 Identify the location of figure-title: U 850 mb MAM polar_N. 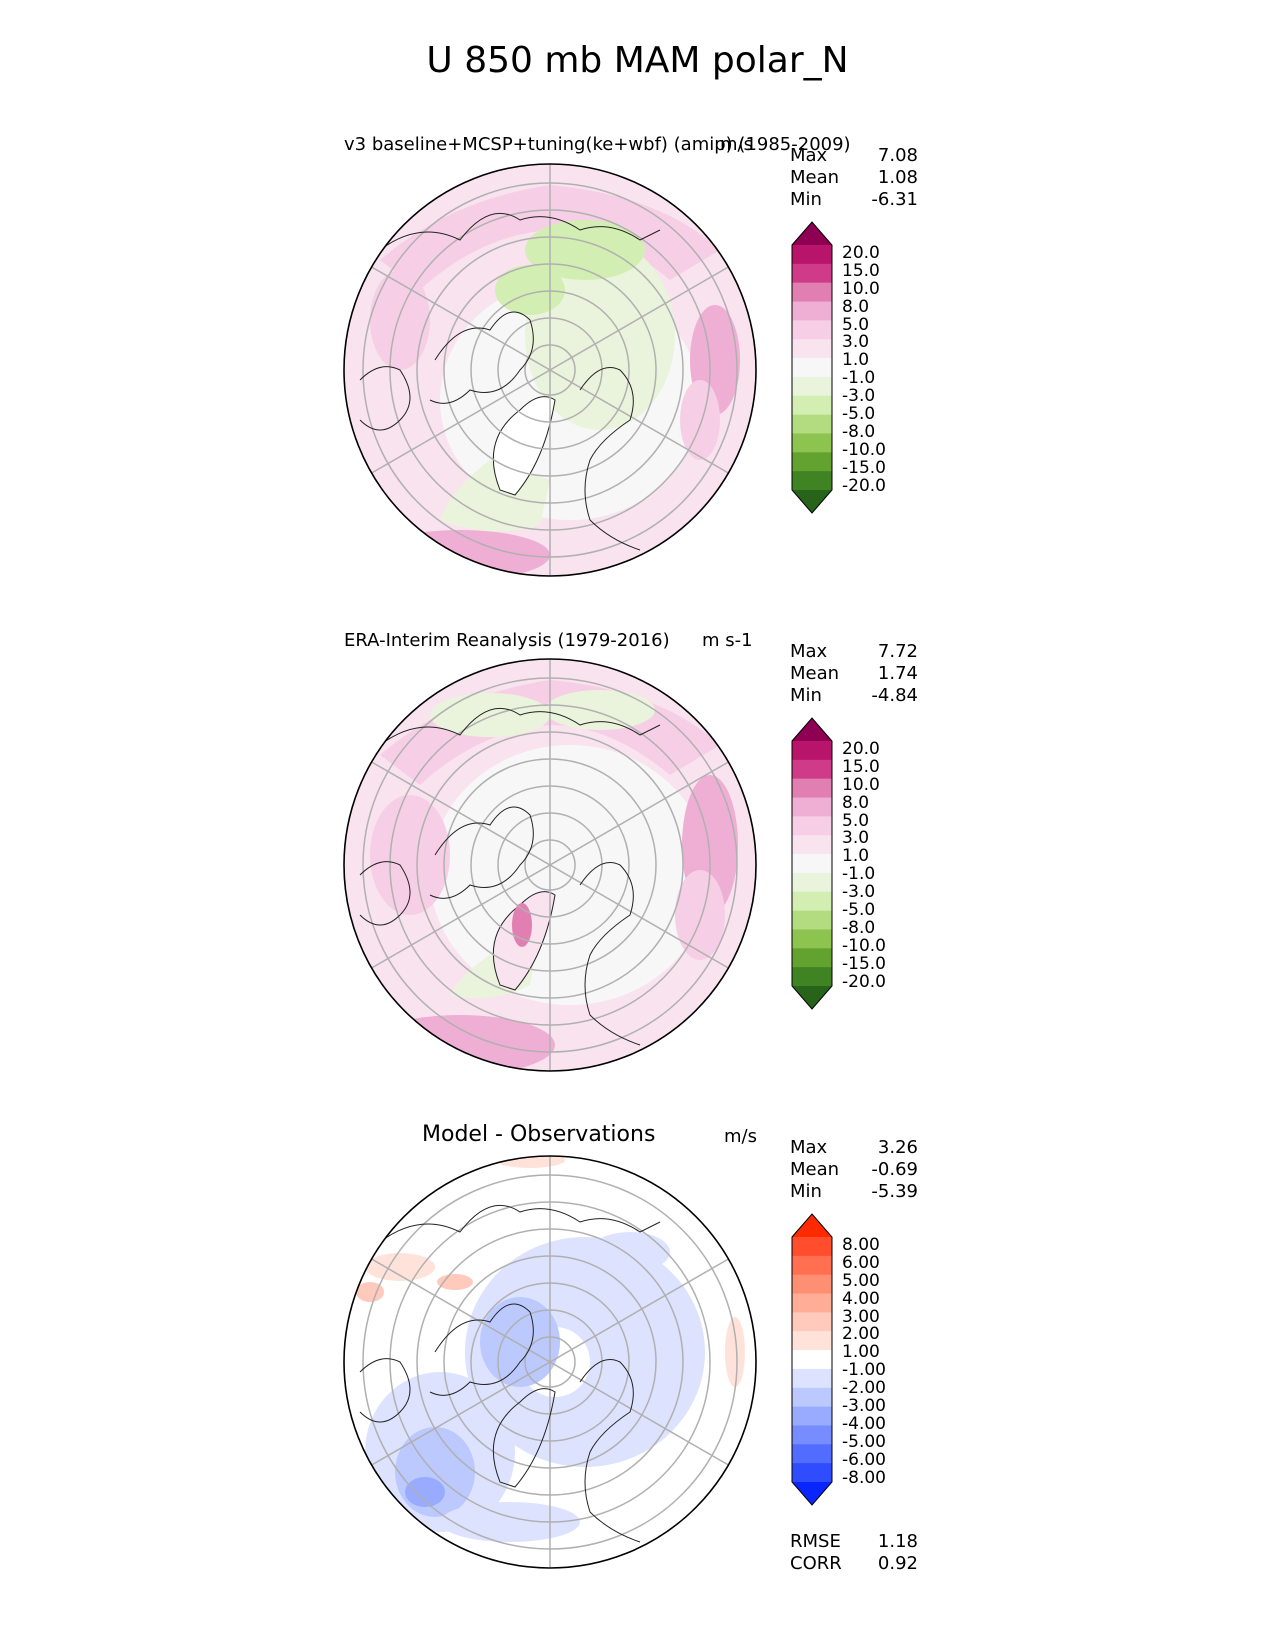
(637, 60).